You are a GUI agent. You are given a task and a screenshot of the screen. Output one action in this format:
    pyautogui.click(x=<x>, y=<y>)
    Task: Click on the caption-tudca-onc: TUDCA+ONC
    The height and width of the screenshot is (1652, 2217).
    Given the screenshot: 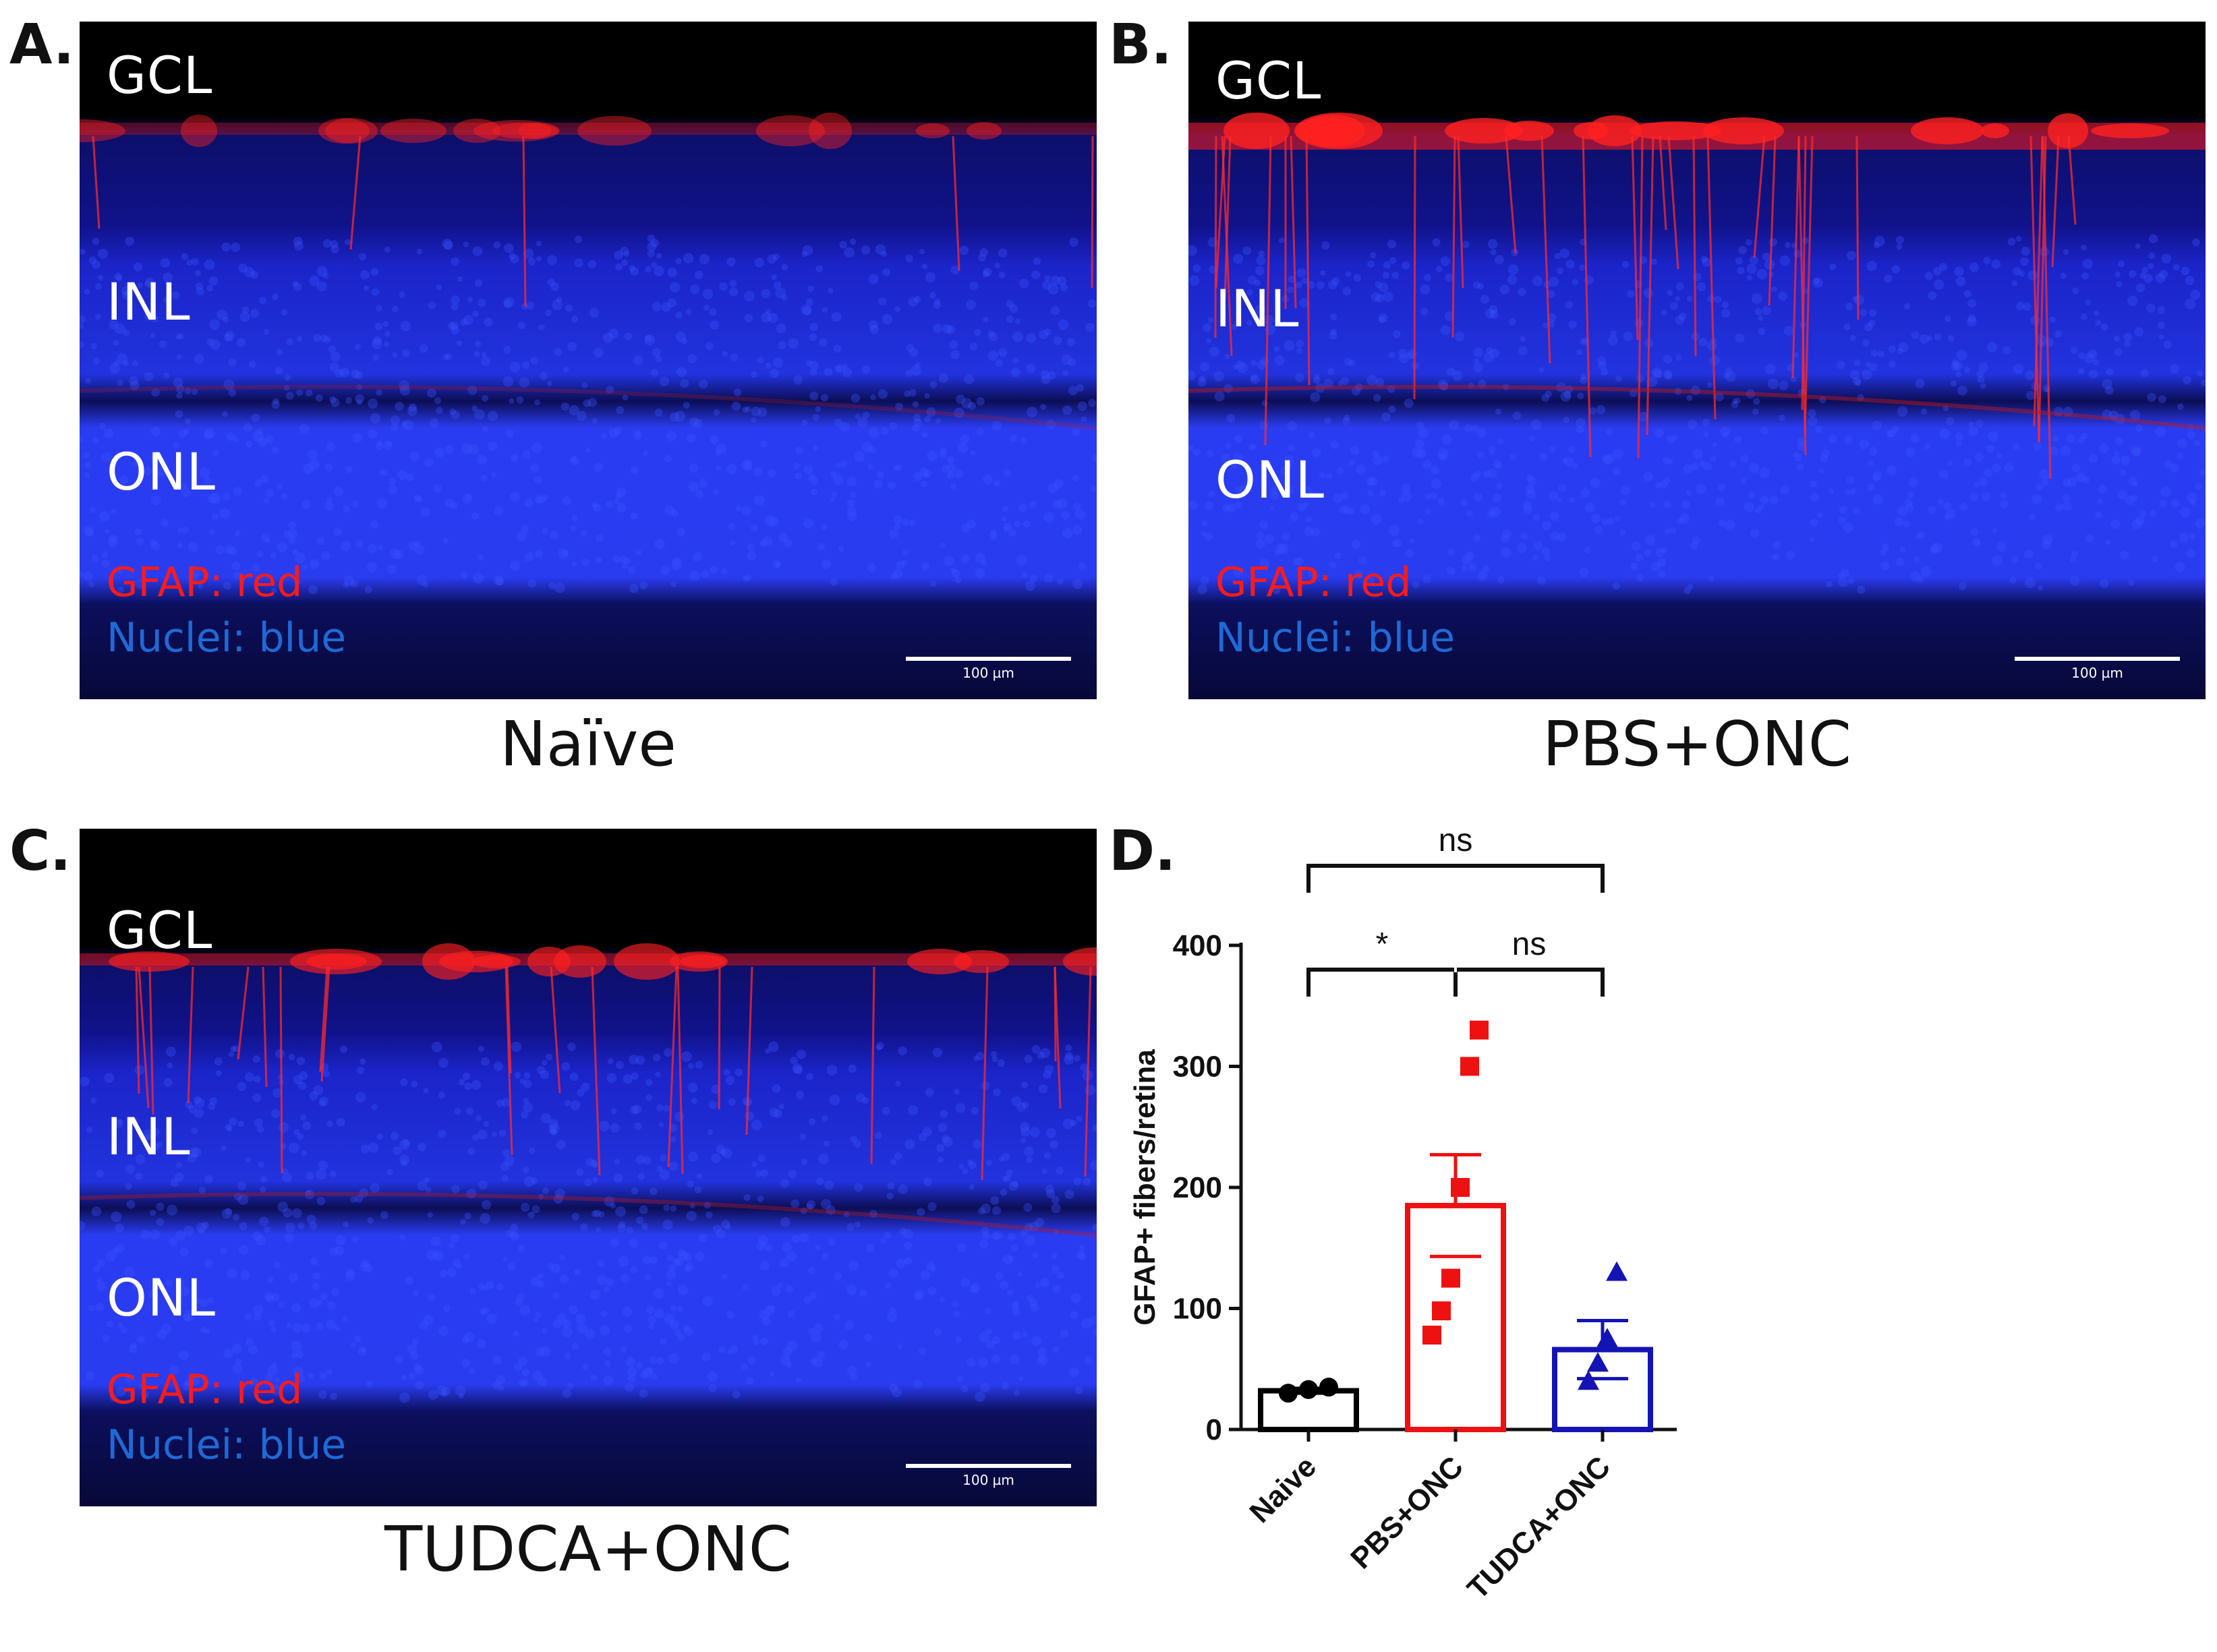 What is the action you would take?
    pyautogui.click(x=588, y=1549)
    